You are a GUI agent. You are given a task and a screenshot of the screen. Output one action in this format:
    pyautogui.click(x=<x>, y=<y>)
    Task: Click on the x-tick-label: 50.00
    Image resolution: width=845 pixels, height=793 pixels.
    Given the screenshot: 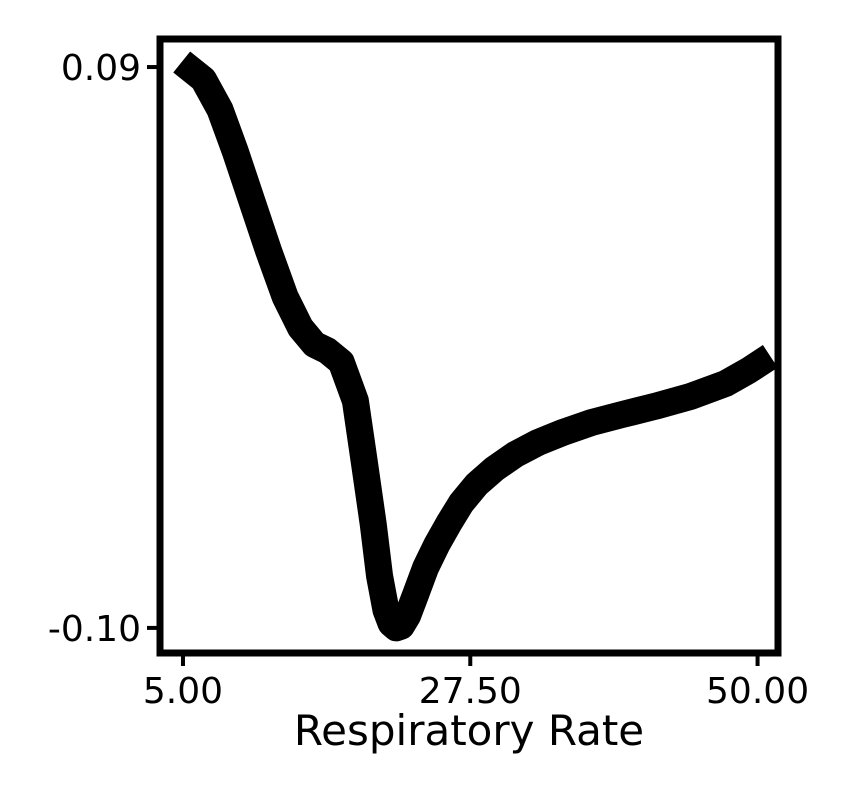 What is the action you would take?
    pyautogui.click(x=757, y=691)
    